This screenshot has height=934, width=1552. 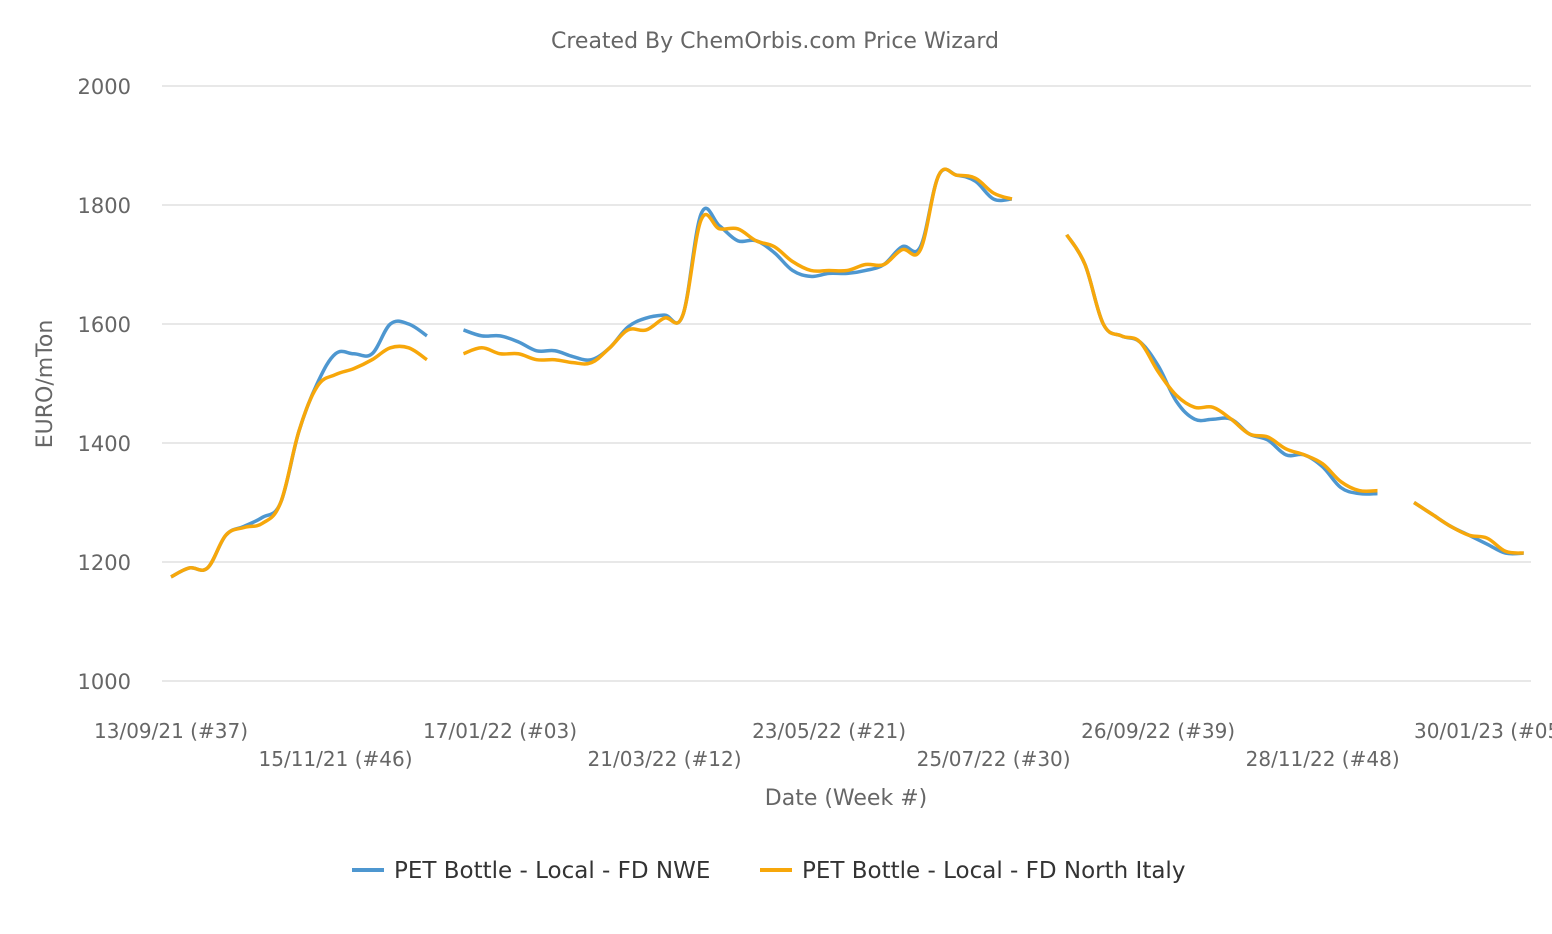 What do you see at coordinates (1158, 731) in the screenshot?
I see `x-tick-label: 26/09/22 (#39)` at bounding box center [1158, 731].